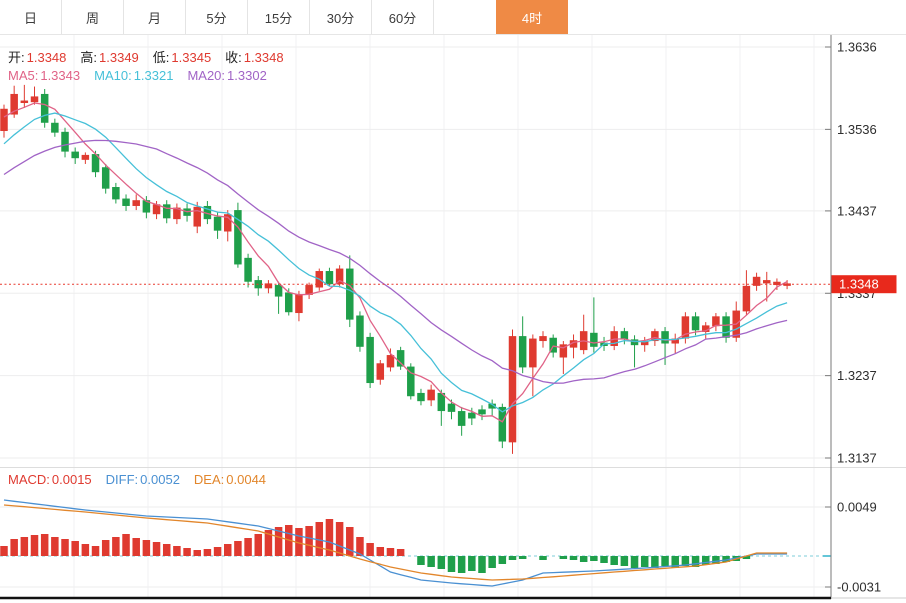  What do you see at coordinates (375, 546) in the screenshot?
I see `macd-histogram` at bounding box center [375, 546].